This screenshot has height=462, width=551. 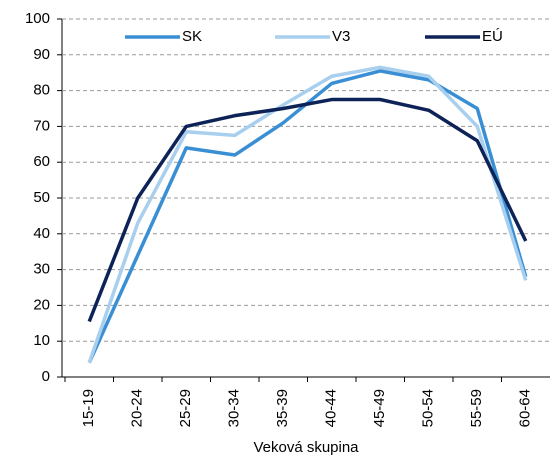 I want to click on x-tick-label: 40-44, so click(x=331, y=408).